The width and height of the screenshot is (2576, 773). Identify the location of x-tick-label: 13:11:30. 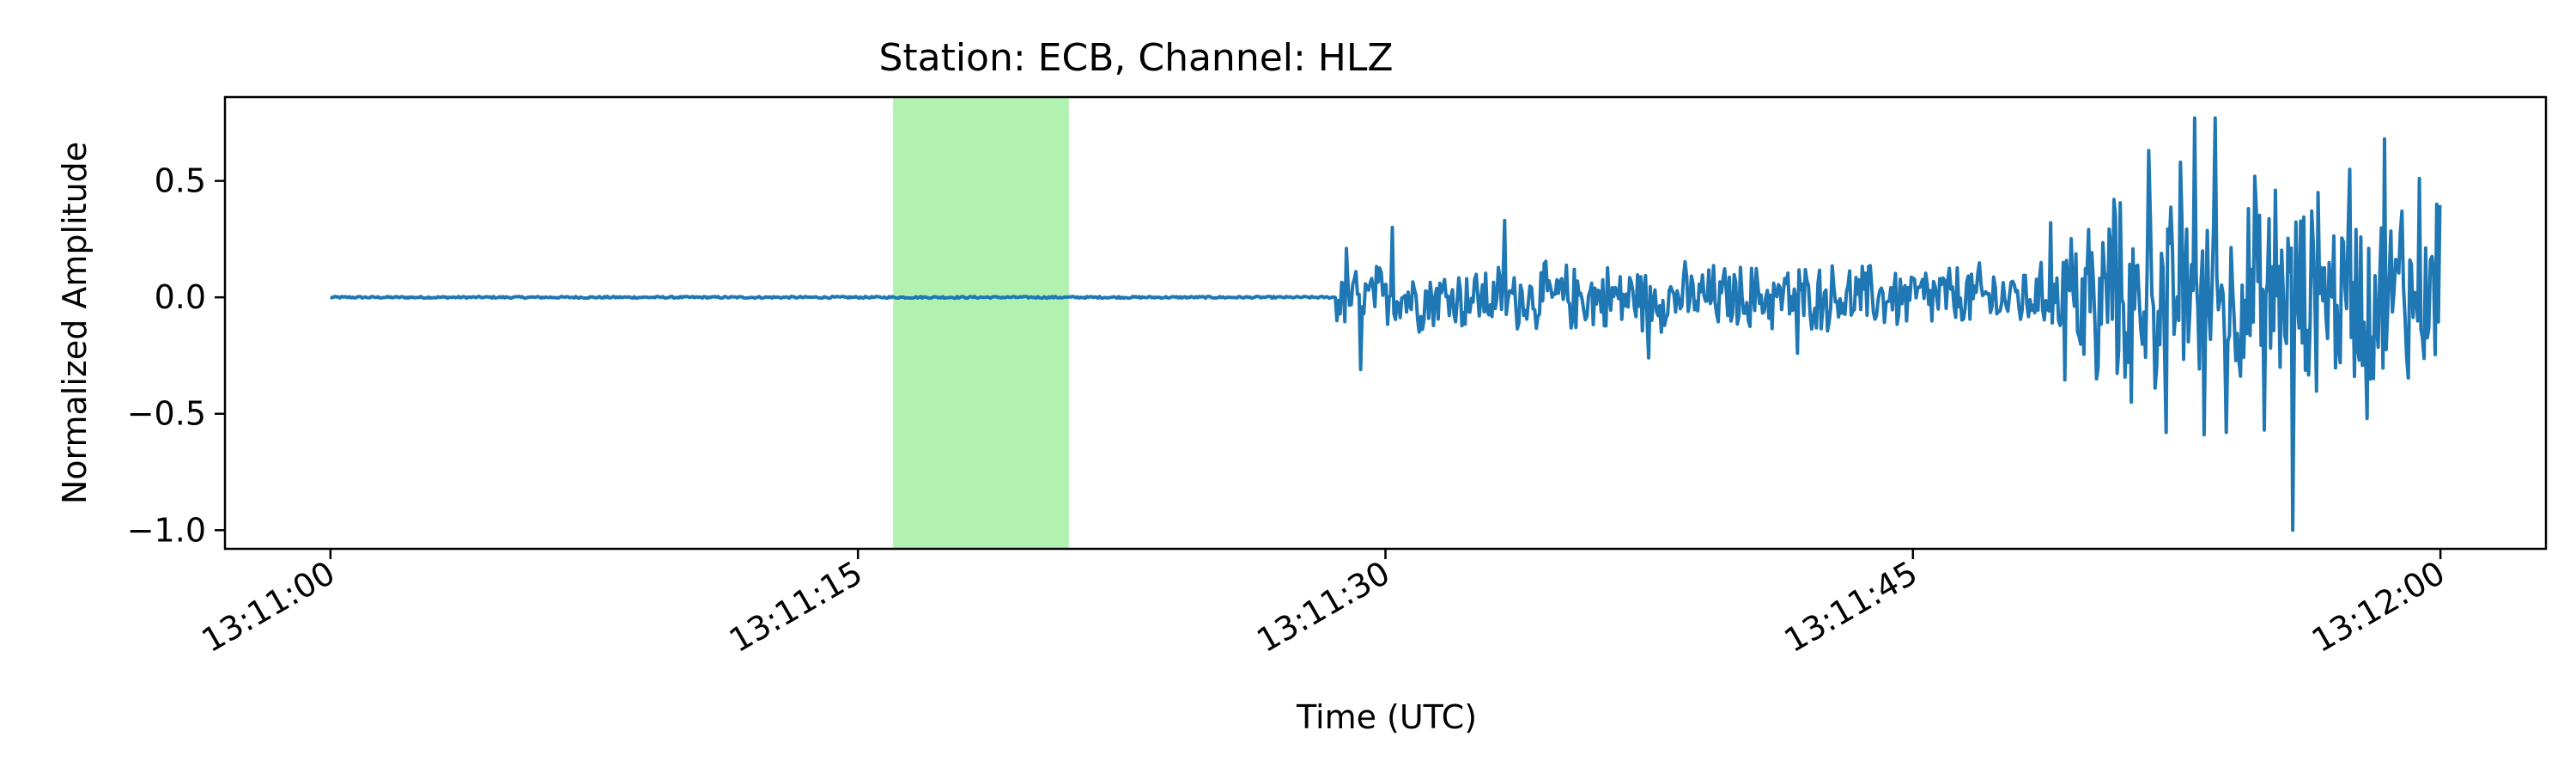
(1323, 607).